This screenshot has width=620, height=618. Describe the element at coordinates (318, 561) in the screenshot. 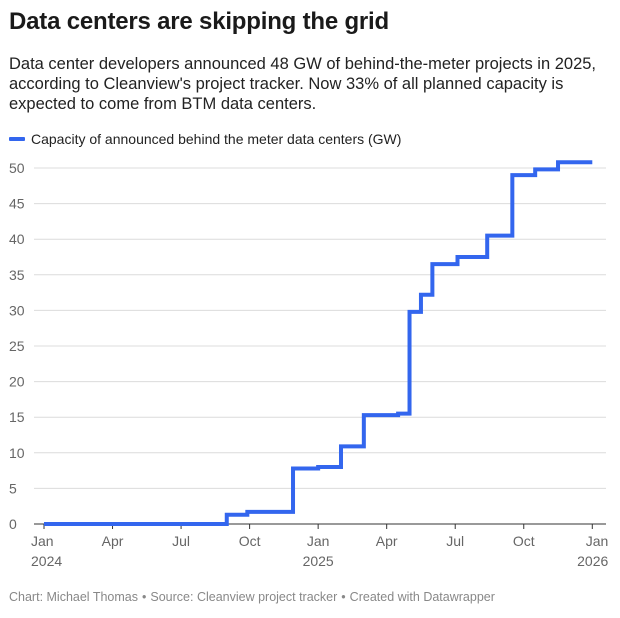

I see `x-tick-year-label: 2025` at that location.